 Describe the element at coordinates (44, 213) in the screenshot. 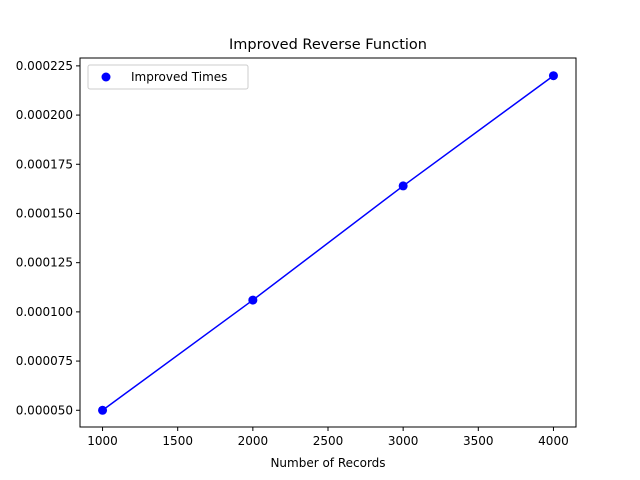

I see `y-tick-label: 0.000150` at that location.